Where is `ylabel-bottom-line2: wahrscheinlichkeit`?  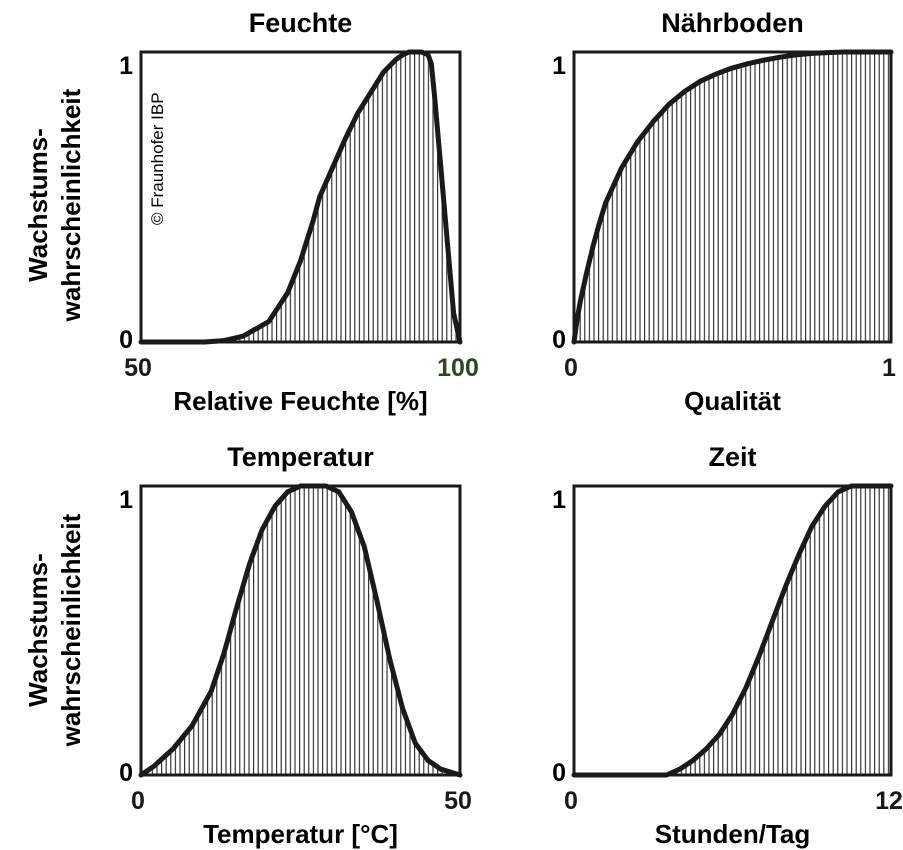
ylabel-bottom-line2: wahrscheinlichkeit is located at coordinates (71, 630).